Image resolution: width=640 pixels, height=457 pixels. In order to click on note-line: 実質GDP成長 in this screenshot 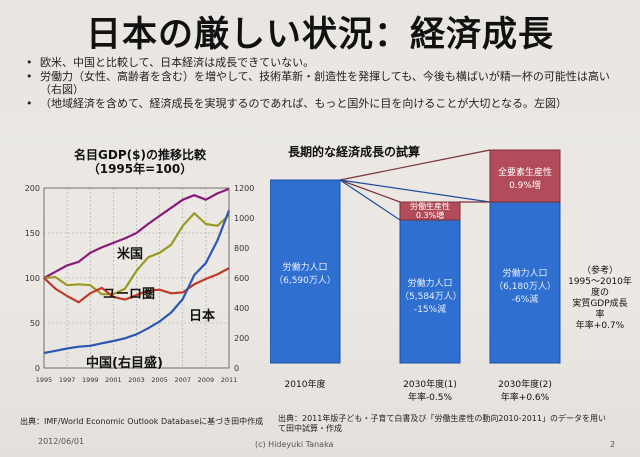, I will do `click(600, 304)`.